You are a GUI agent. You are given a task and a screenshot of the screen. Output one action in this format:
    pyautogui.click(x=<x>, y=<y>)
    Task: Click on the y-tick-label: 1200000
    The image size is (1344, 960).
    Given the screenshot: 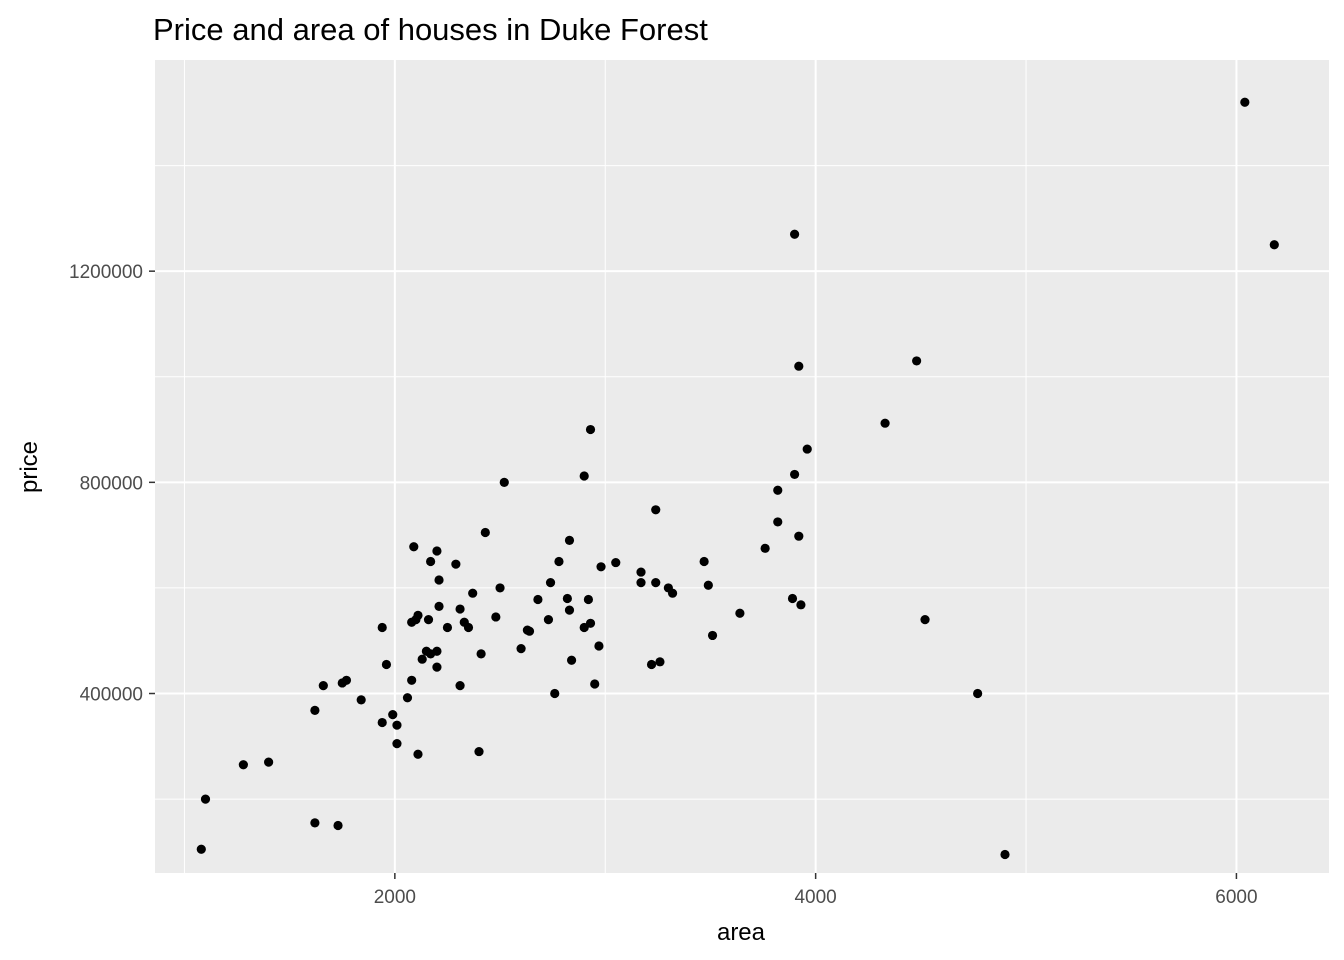 What is the action you would take?
    pyautogui.click(x=106, y=272)
    